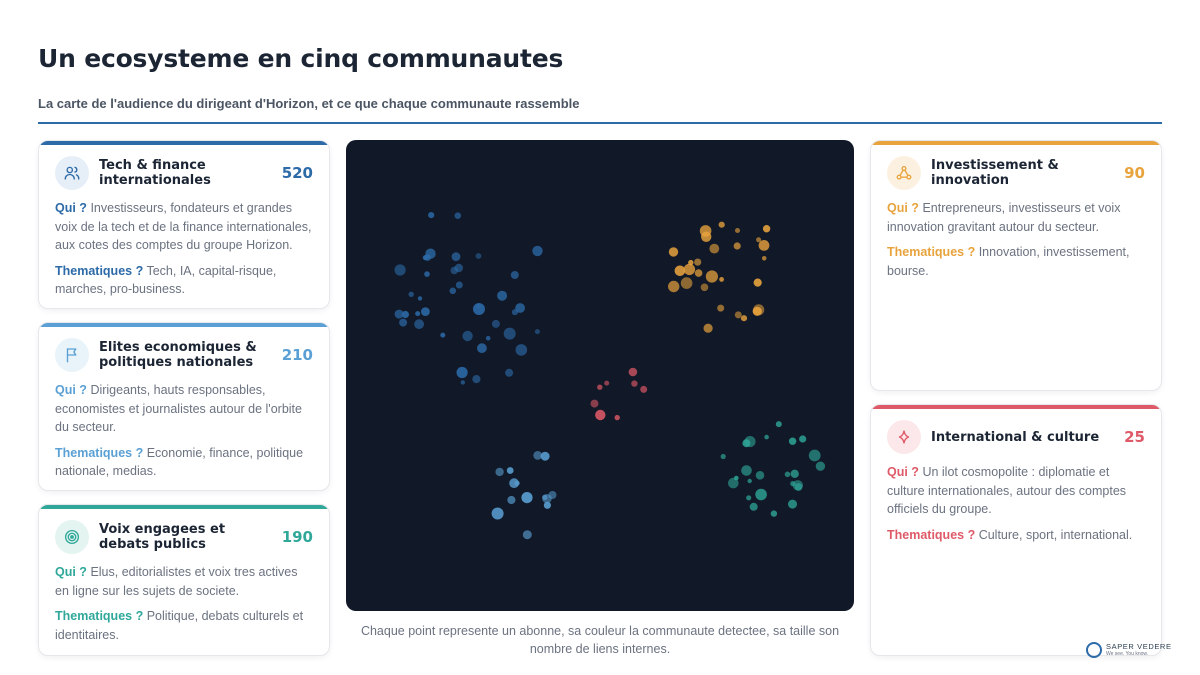 The height and width of the screenshot is (675, 1200). What do you see at coordinates (297, 173) in the screenshot?
I see `card-count: 520` at bounding box center [297, 173].